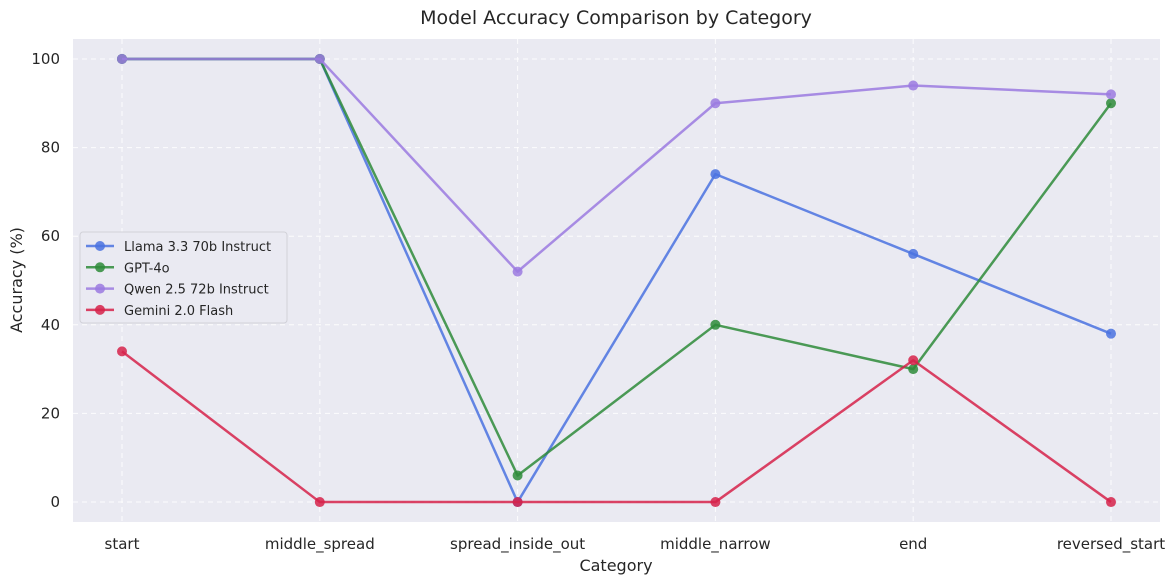 Image resolution: width=1176 pixels, height=584 pixels. Describe the element at coordinates (517, 544) in the screenshot. I see `x-tick-label: spread_inside_out` at that location.